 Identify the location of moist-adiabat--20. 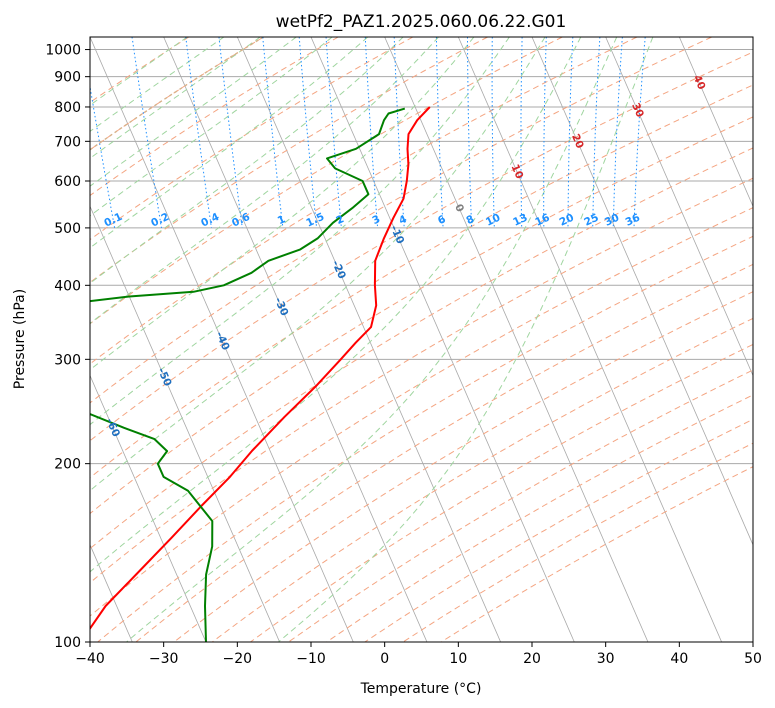
(175, 98).